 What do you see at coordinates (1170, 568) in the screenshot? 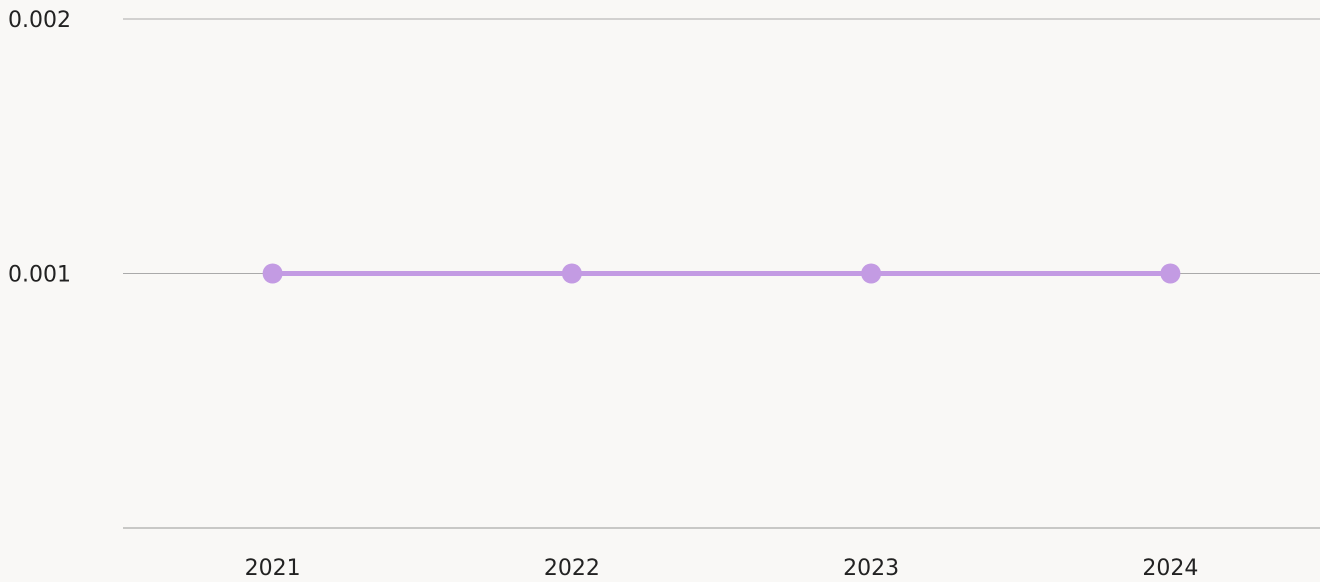
I see `x-tick-label: 2024` at bounding box center [1170, 568].